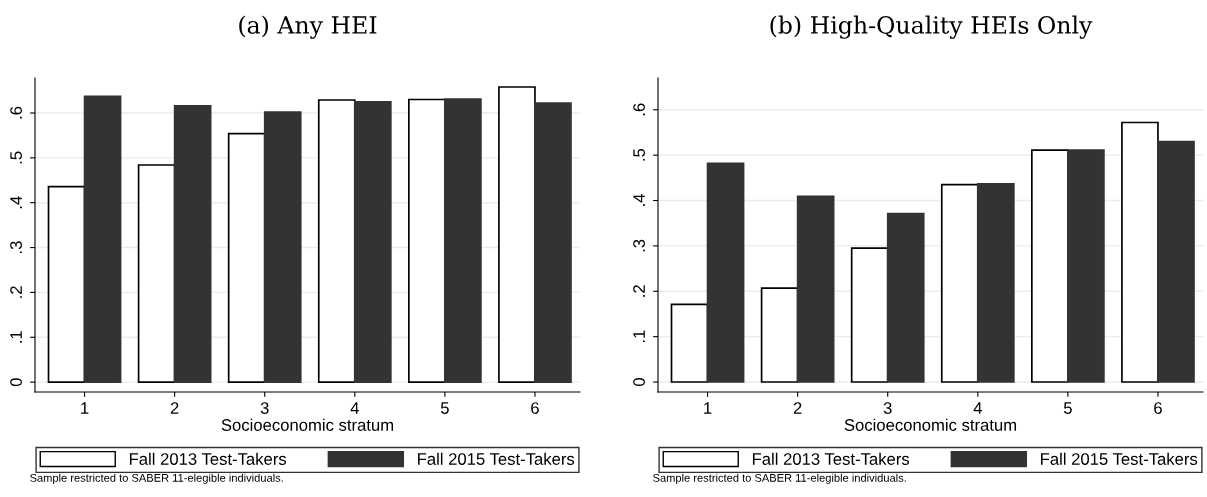  What do you see at coordinates (931, 27) in the screenshot?
I see `chart-title: (b) High-Quality HEIs Only` at bounding box center [931, 27].